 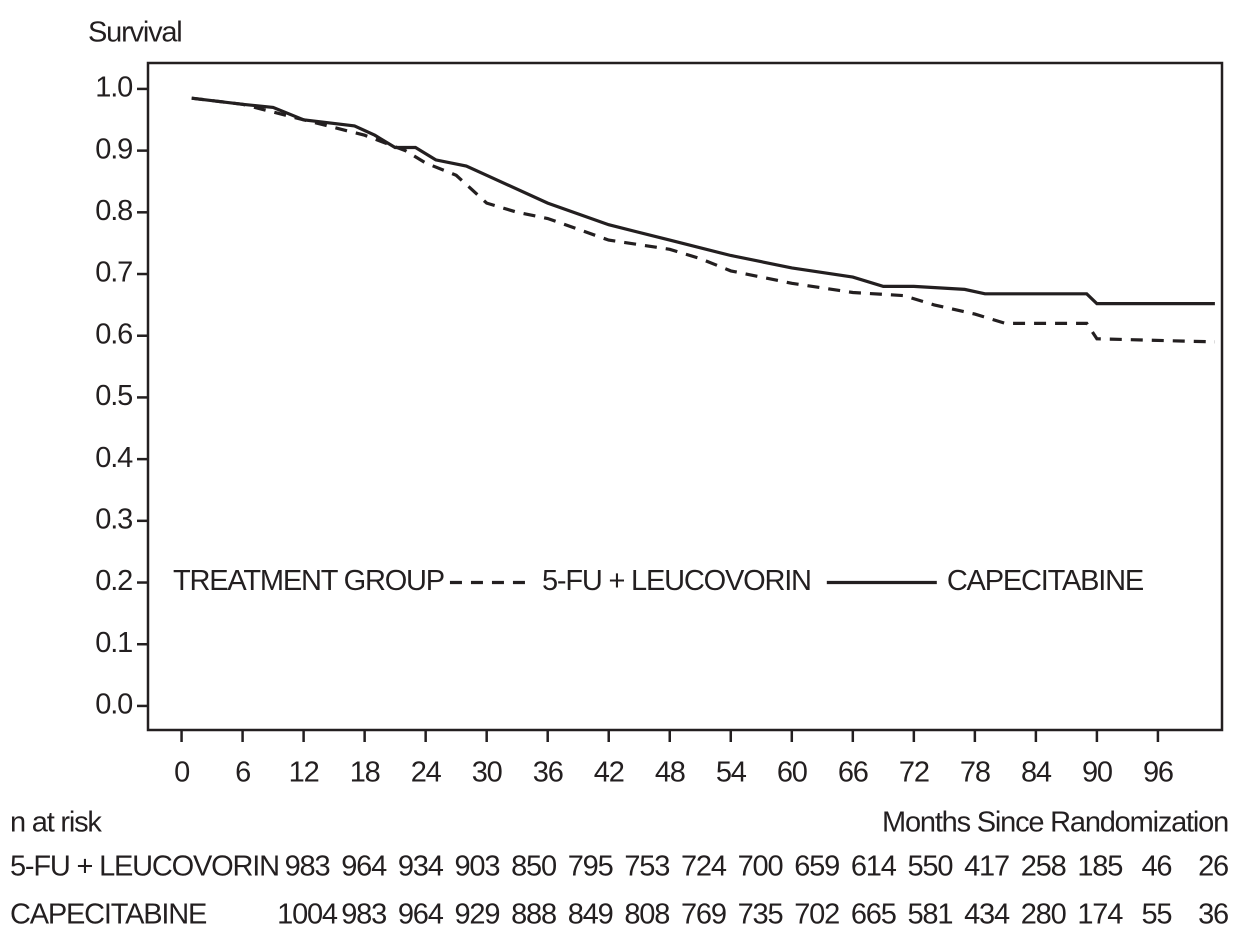 What do you see at coordinates (1099, 867) in the screenshot?
I see `risk-value: 185` at bounding box center [1099, 867].